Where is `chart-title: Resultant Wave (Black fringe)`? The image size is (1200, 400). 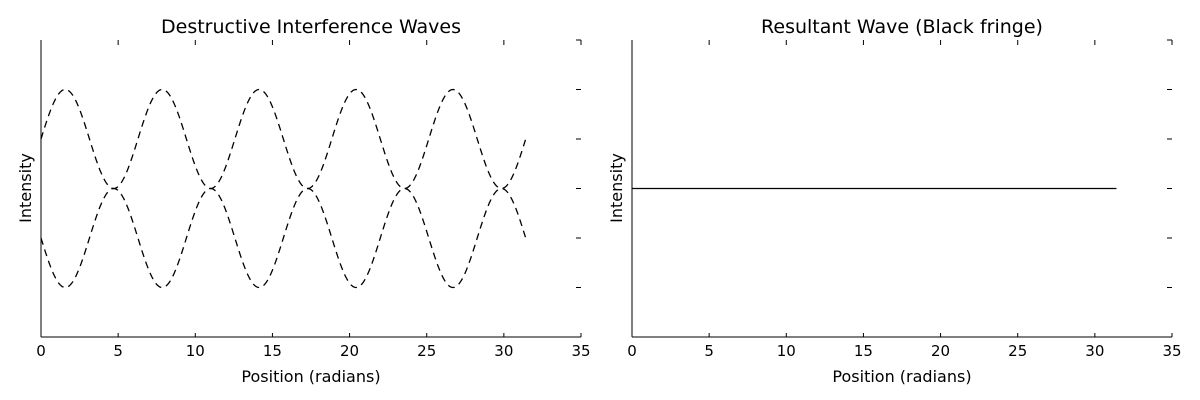 chart-title: Resultant Wave (Black fringe) is located at coordinates (902, 27).